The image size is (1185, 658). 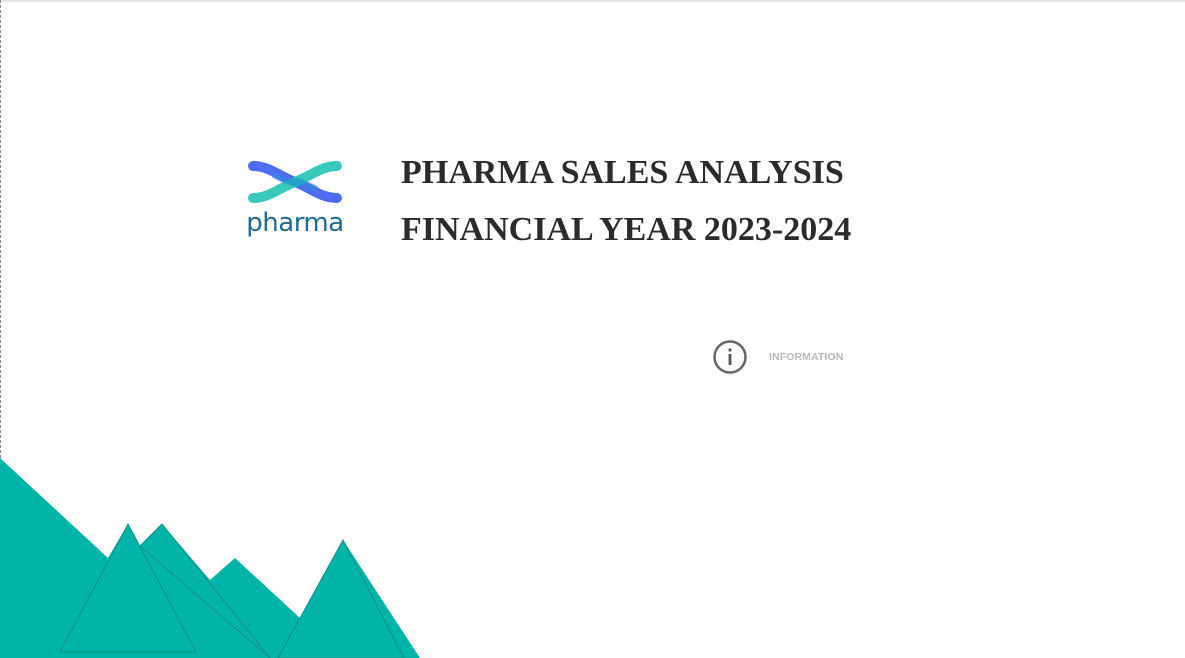 I want to click on pharma-logo: pharma, so click(x=295, y=202).